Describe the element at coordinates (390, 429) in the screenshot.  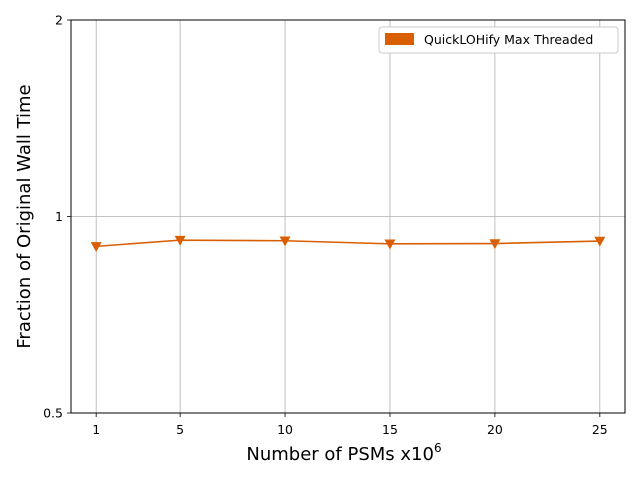
I see `x-tick-label: 15` at that location.